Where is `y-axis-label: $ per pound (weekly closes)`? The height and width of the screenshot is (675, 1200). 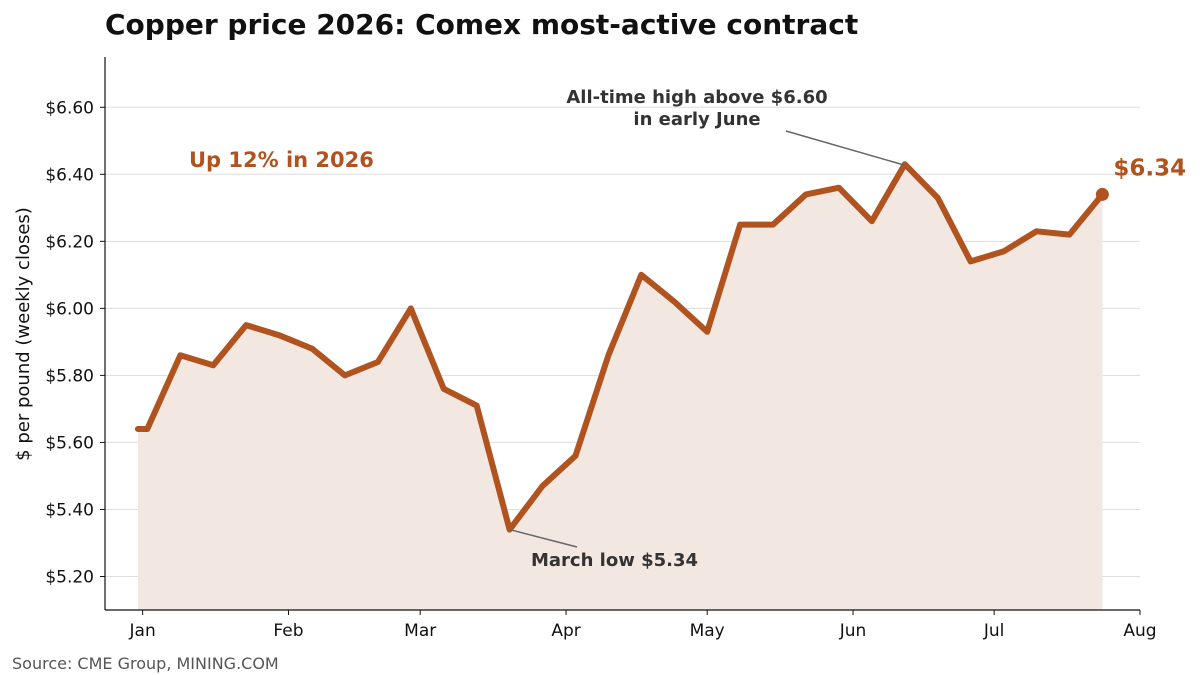
y-axis-label: $ per pound (weekly closes) is located at coordinates (23, 334).